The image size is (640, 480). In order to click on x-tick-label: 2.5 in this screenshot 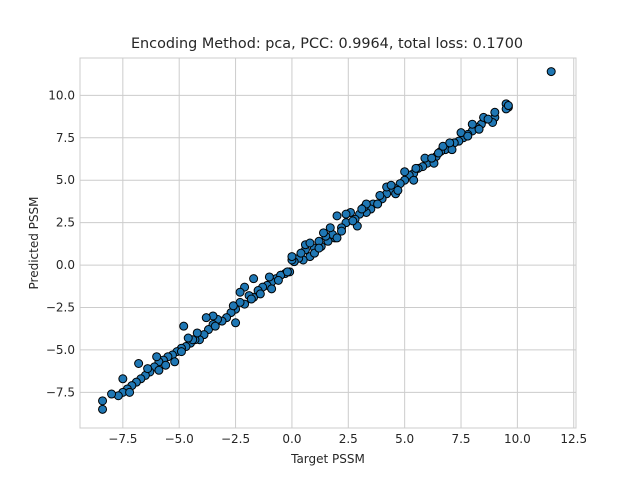, I will do `click(348, 439)`.